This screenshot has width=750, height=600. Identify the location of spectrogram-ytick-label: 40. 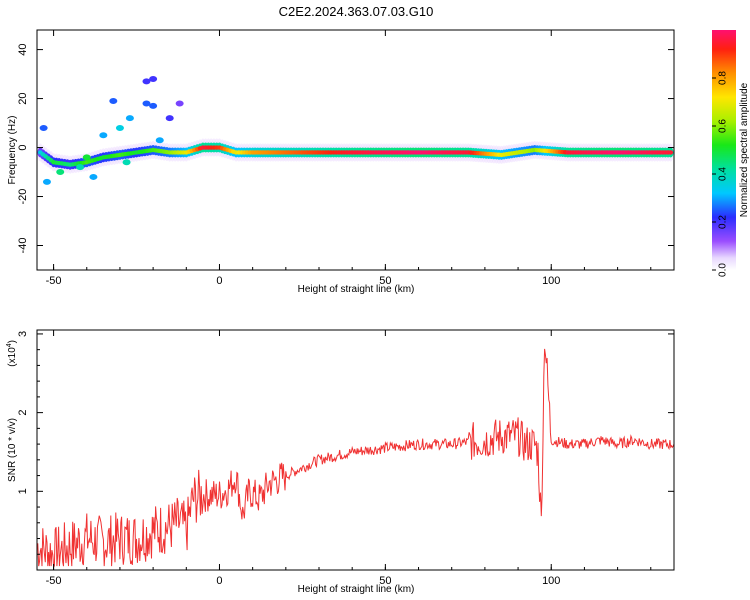
(23, 49).